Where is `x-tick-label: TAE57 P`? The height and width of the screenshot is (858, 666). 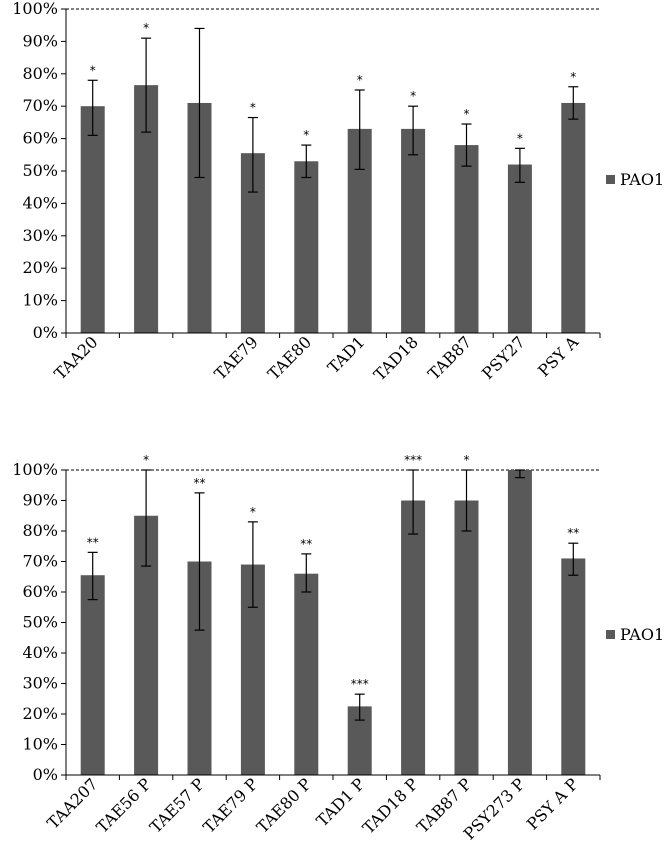
x-tick-label: TAE57 P is located at coordinates (177, 805).